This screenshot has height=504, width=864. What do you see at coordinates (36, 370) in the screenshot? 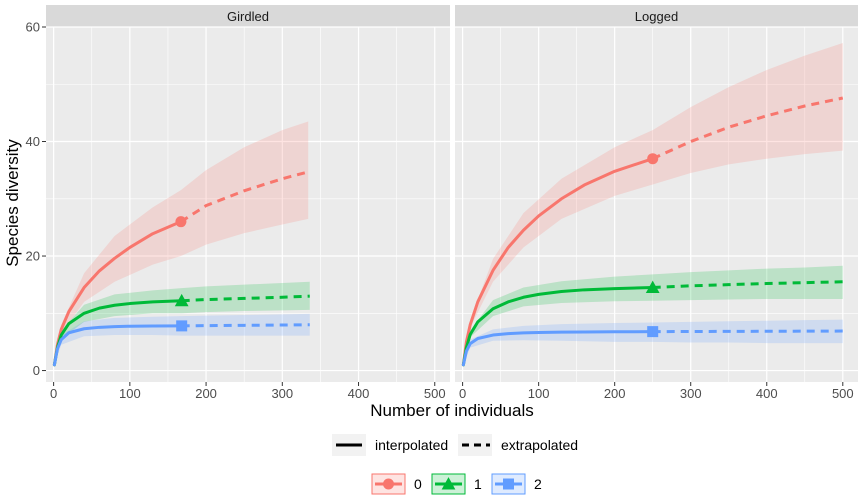
I see `y-tick-label: 0` at bounding box center [36, 370].